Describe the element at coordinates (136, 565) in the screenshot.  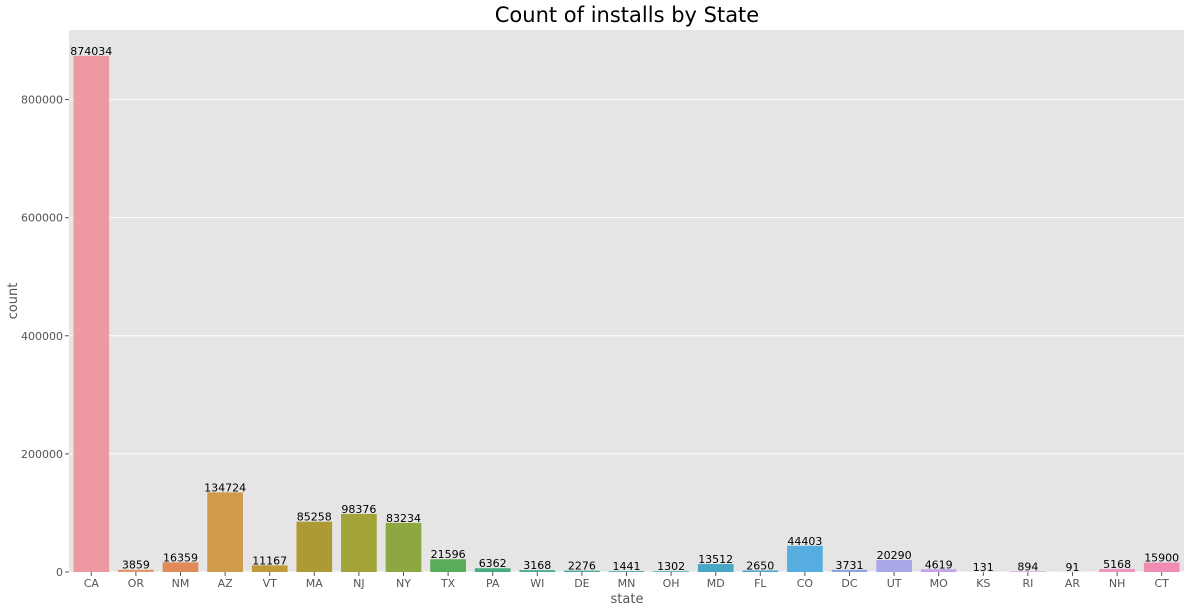
I see `data-label-OR: 3859` at that location.